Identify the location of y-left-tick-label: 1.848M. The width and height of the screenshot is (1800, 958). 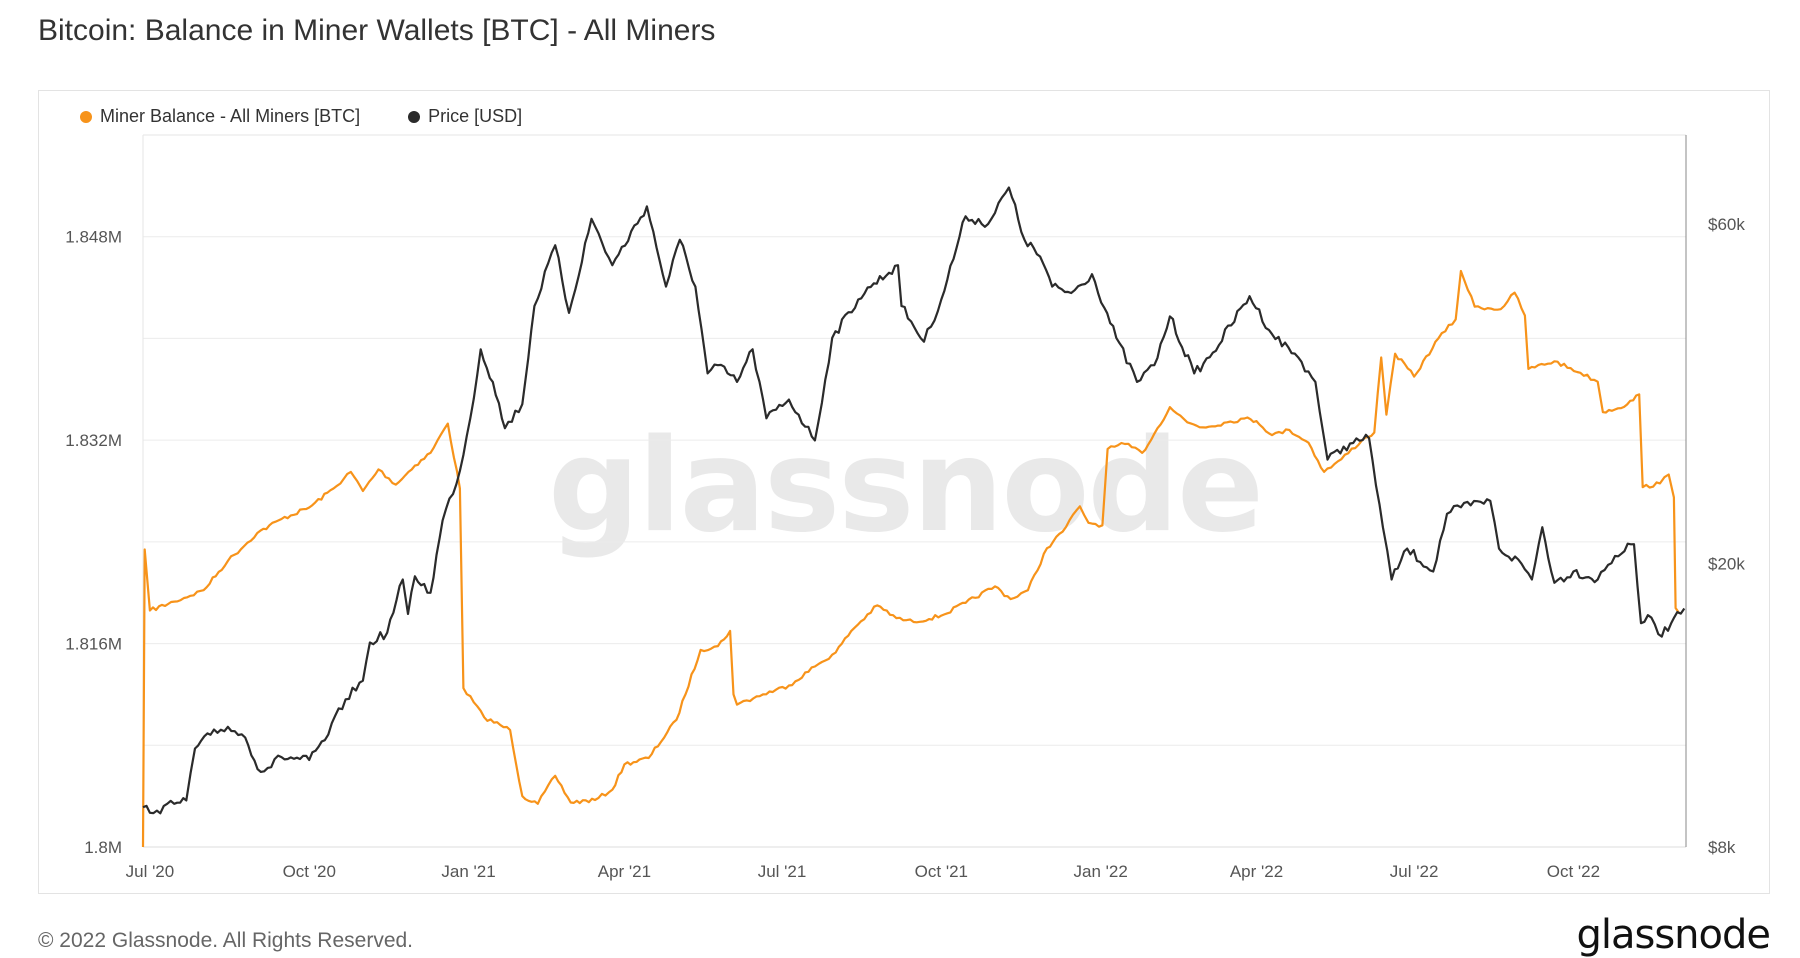
(93, 237).